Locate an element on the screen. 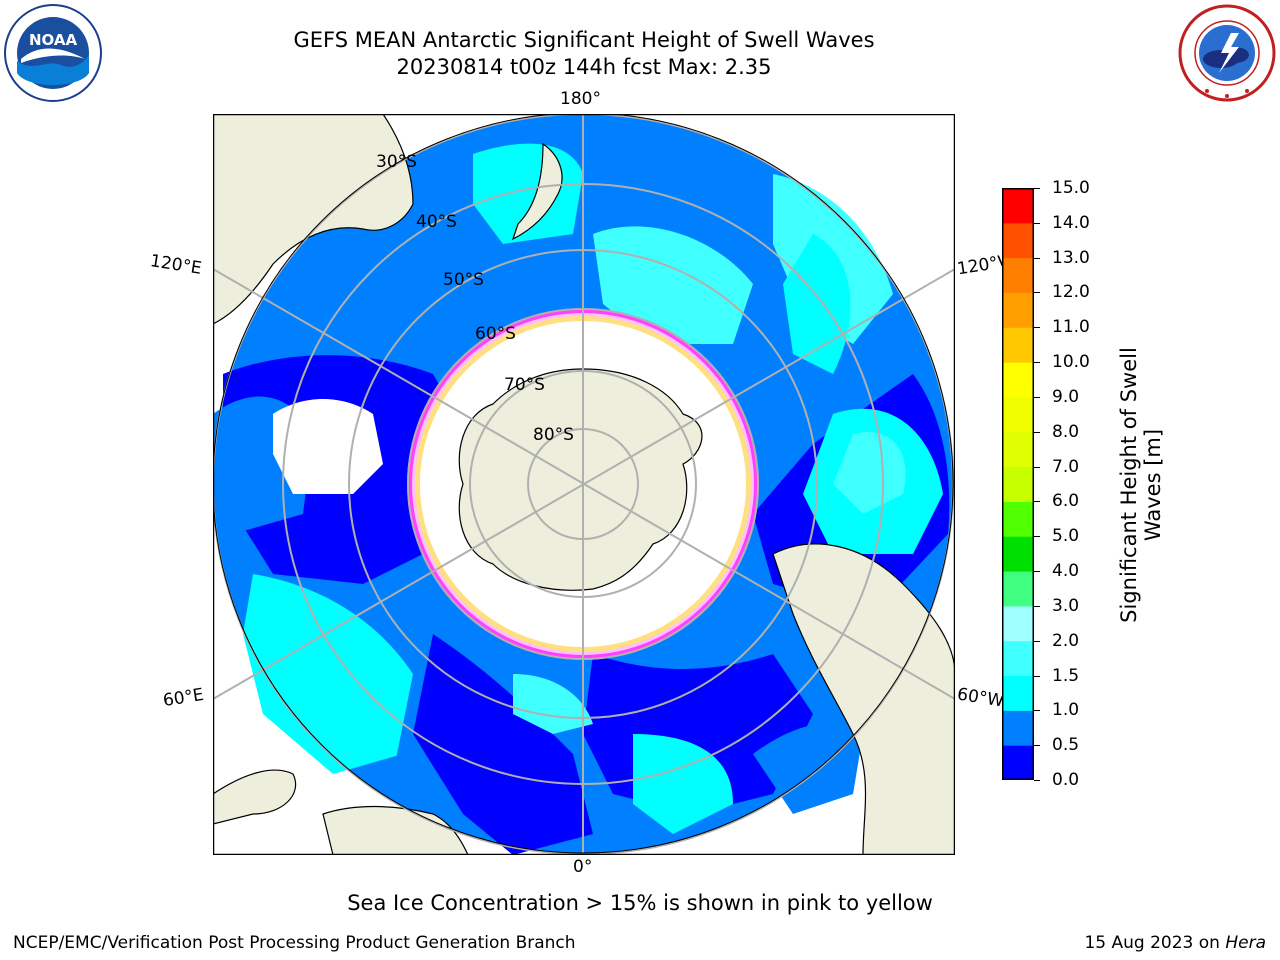  antarctica-landmass is located at coordinates (580, 479).